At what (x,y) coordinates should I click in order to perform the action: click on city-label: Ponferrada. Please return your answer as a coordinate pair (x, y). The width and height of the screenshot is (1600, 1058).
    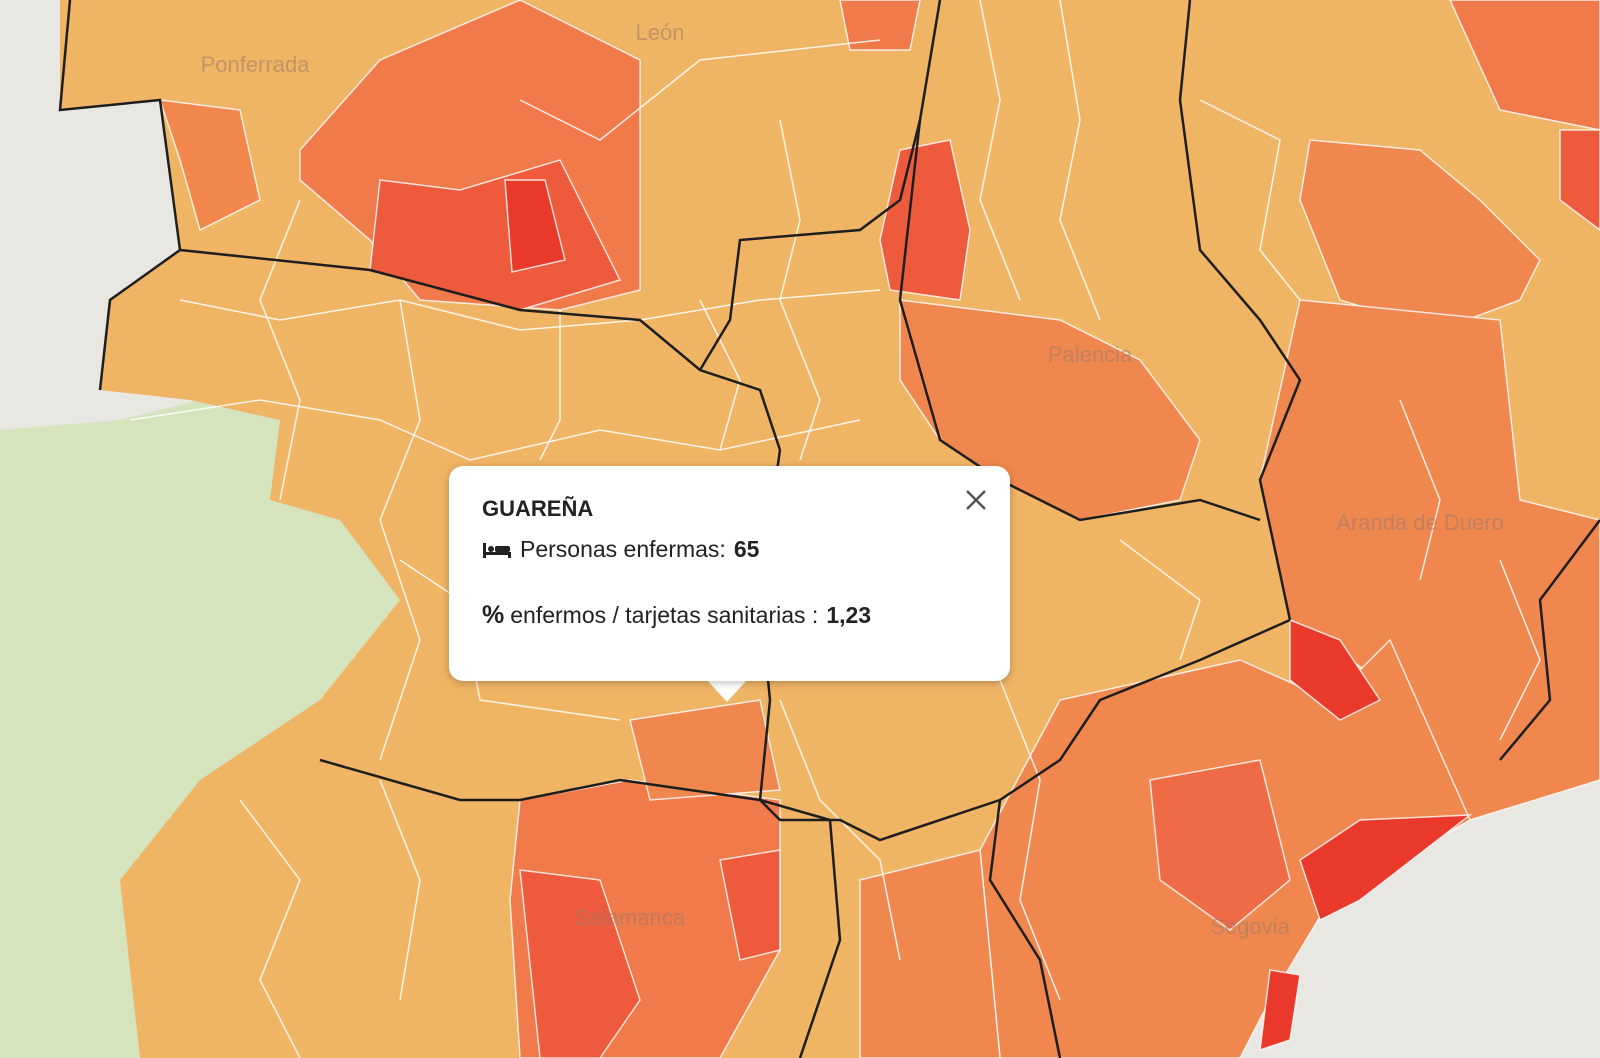
    Looking at the image, I should click on (256, 64).